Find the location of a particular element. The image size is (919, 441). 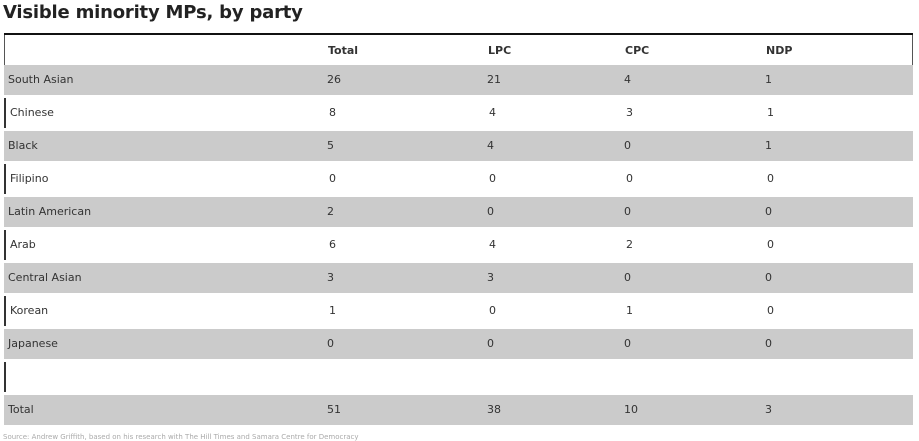

cell-cpc: 2 is located at coordinates (629, 244).